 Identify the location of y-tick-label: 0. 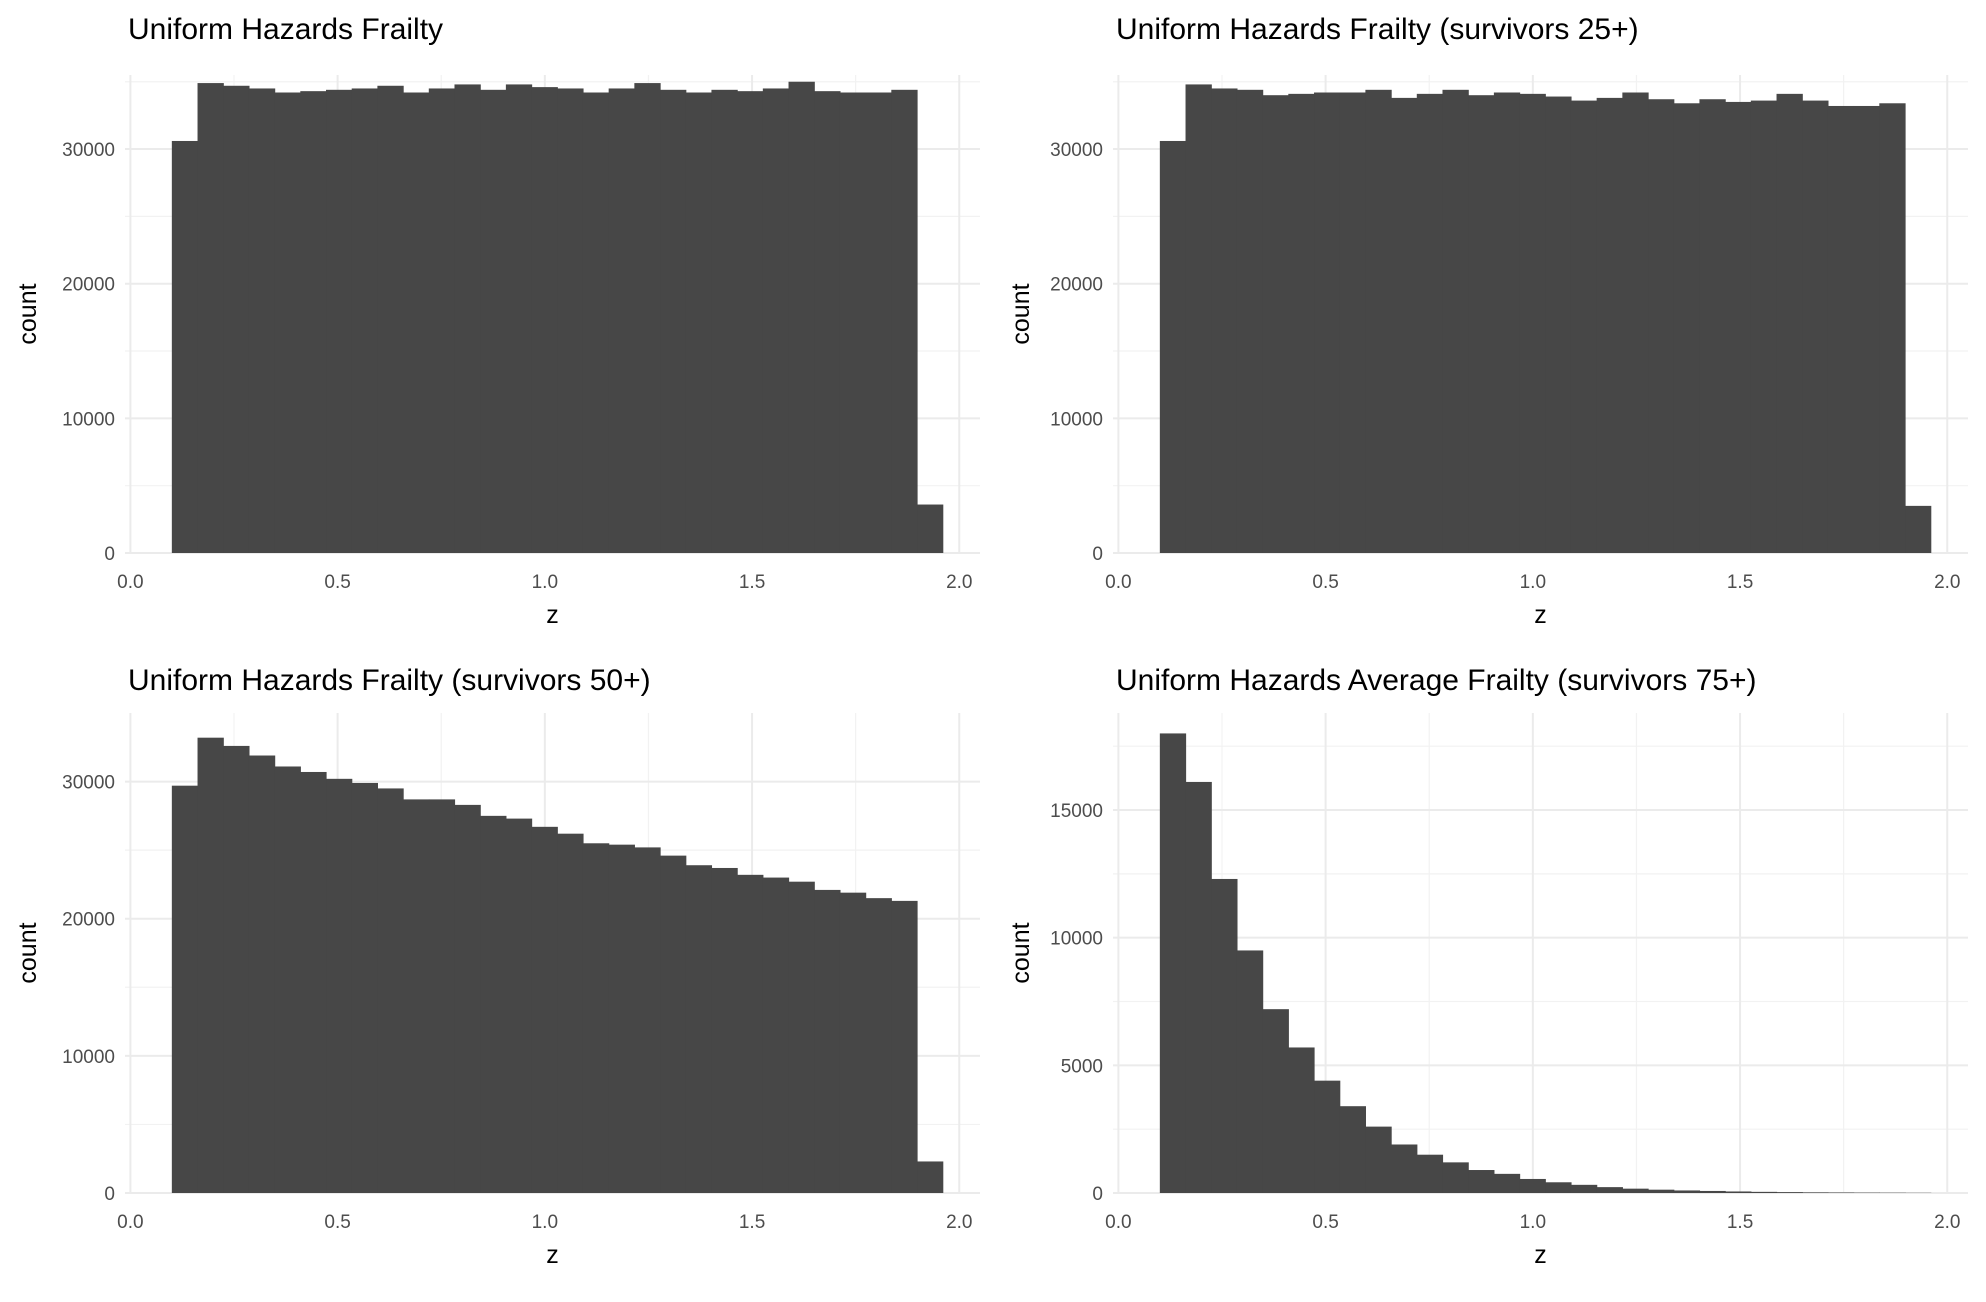
(109, 1194).